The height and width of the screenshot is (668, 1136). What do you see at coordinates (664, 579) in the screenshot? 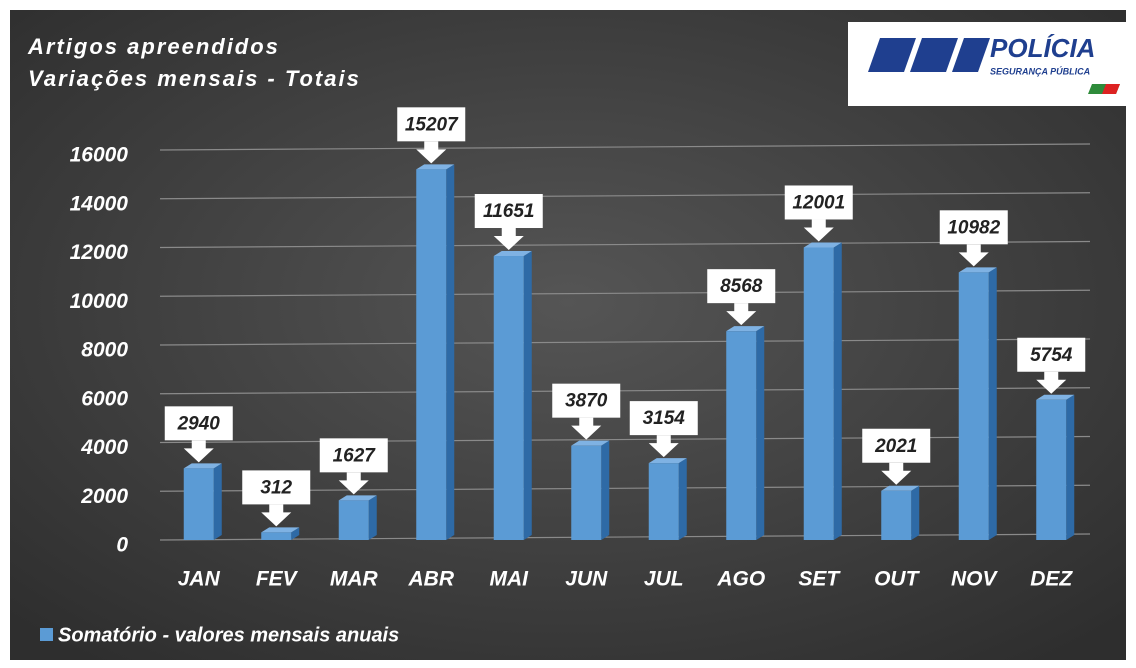
I see `x-tick-label: JUL` at bounding box center [664, 579].